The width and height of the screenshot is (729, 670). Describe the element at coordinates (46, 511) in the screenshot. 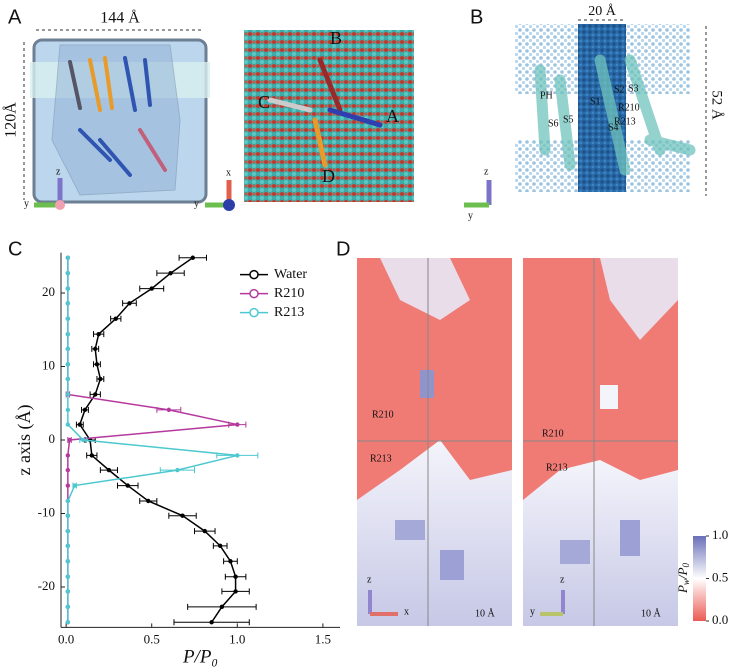

I see `y-tick-label: -10` at that location.